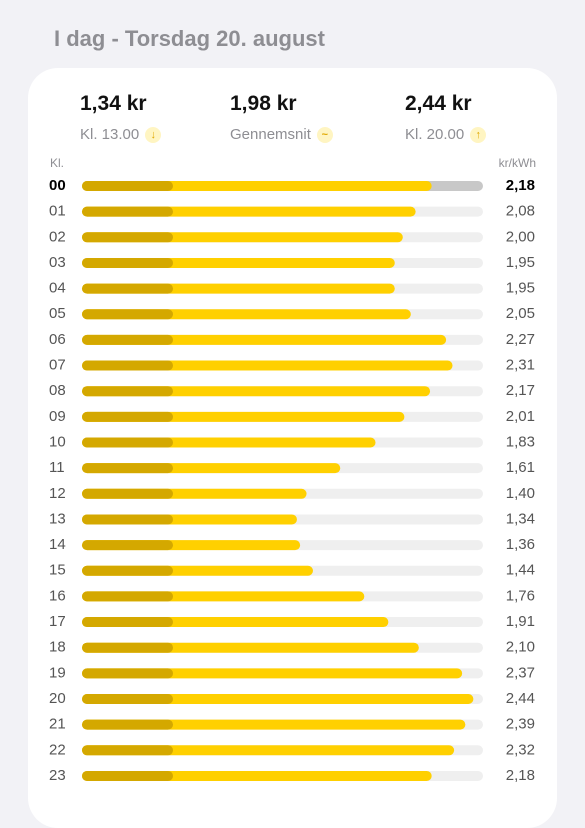 Image resolution: width=585 pixels, height=828 pixels. I want to click on hour-label: 08, so click(57, 390).